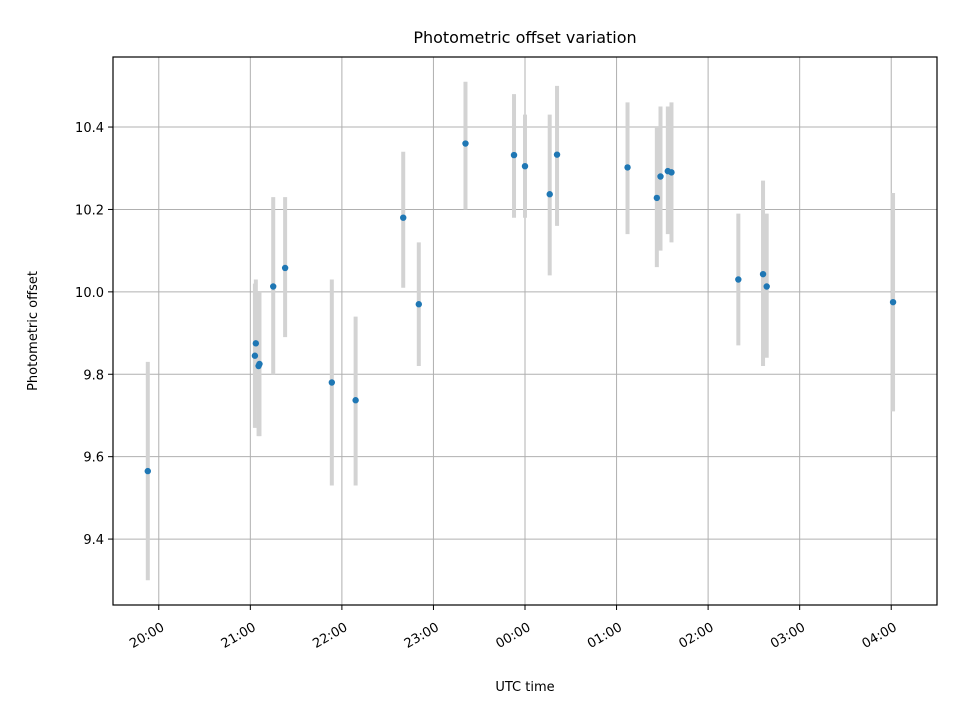 The image size is (960, 720). What do you see at coordinates (147, 636) in the screenshot?
I see `x-tick-label: 20:00` at bounding box center [147, 636].